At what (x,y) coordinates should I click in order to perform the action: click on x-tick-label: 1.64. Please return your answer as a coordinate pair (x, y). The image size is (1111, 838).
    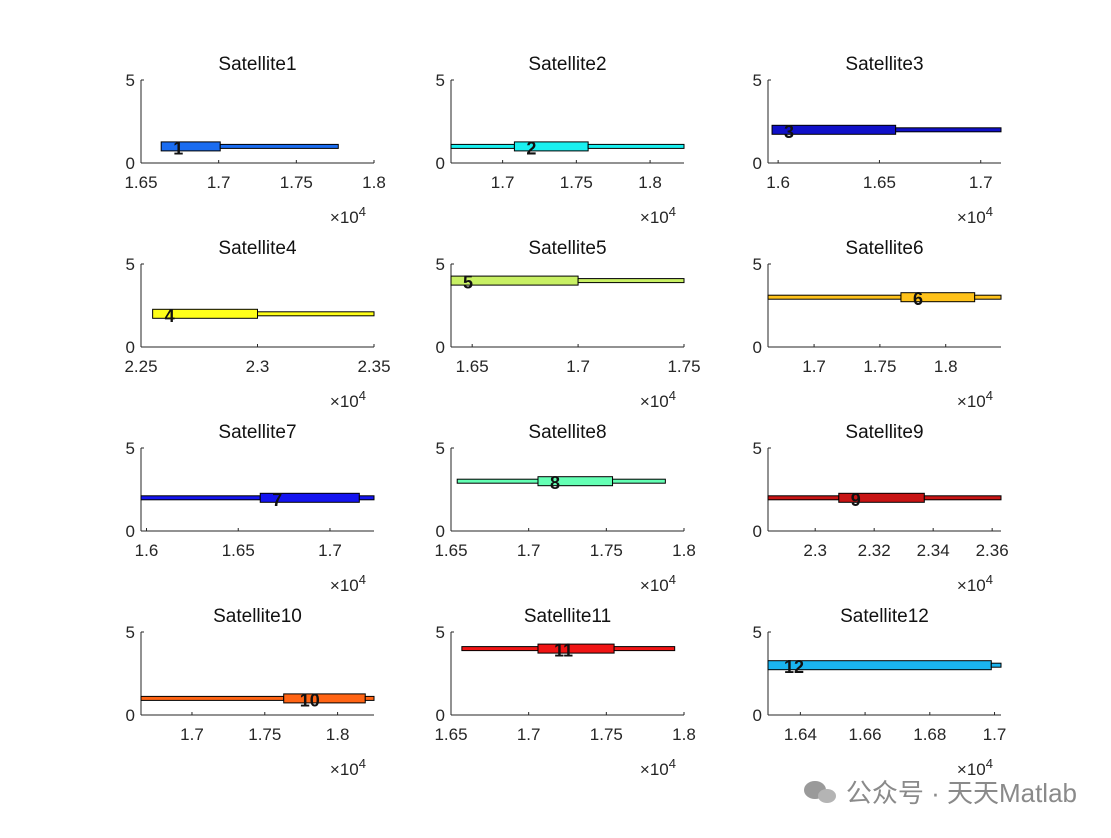
    Looking at the image, I should click on (800, 734).